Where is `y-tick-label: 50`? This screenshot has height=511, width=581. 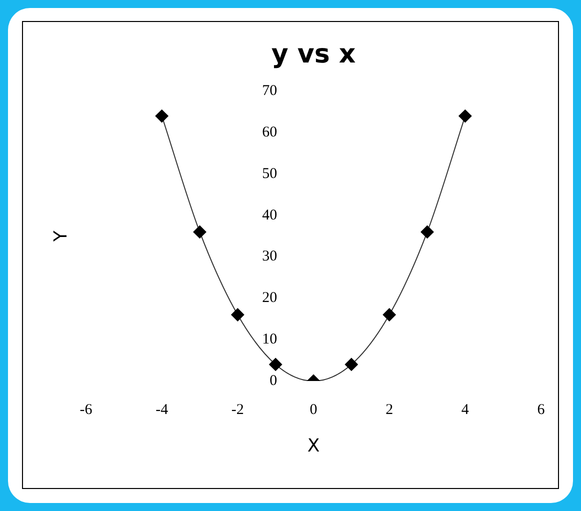
y-tick-label: 50 is located at coordinates (270, 174).